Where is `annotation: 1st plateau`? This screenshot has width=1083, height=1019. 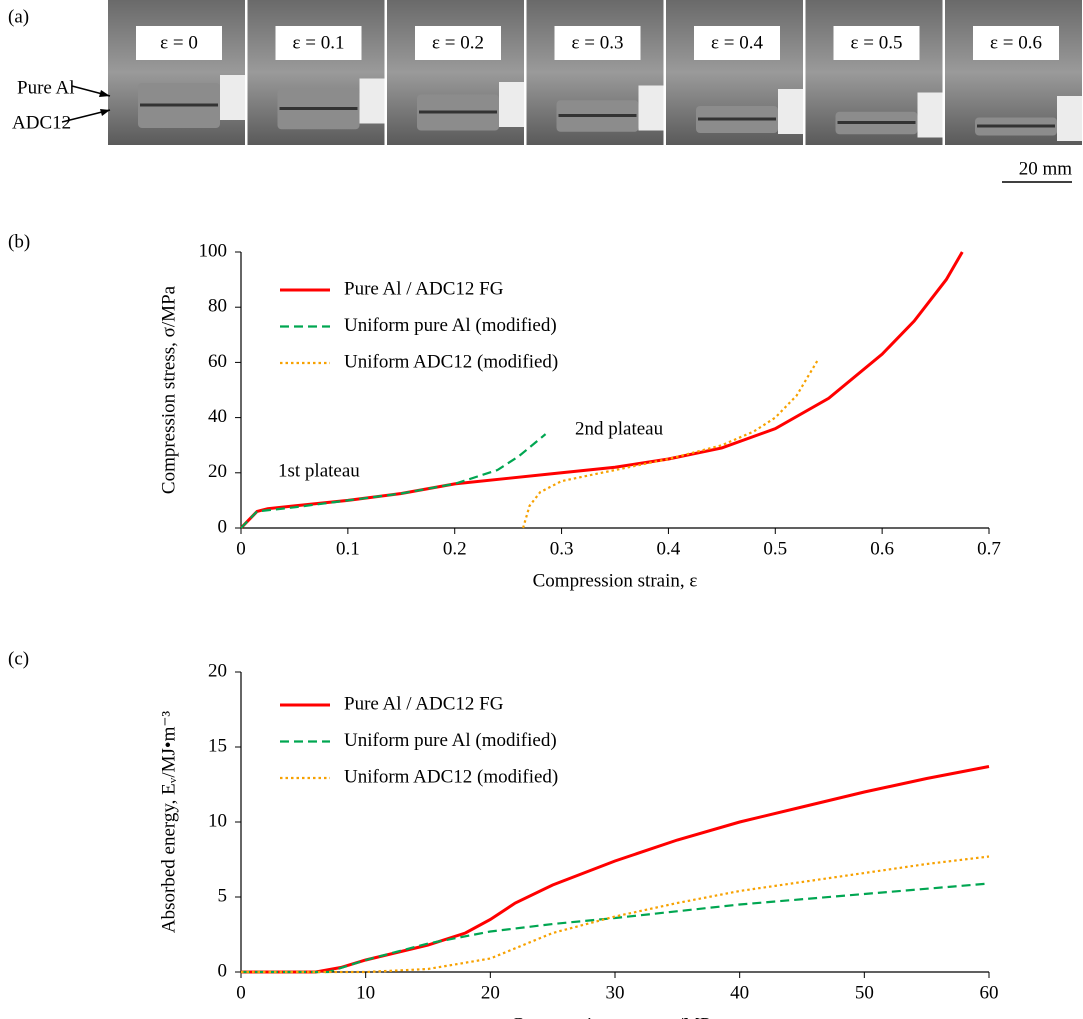
annotation: 1st plateau is located at coordinates (319, 470).